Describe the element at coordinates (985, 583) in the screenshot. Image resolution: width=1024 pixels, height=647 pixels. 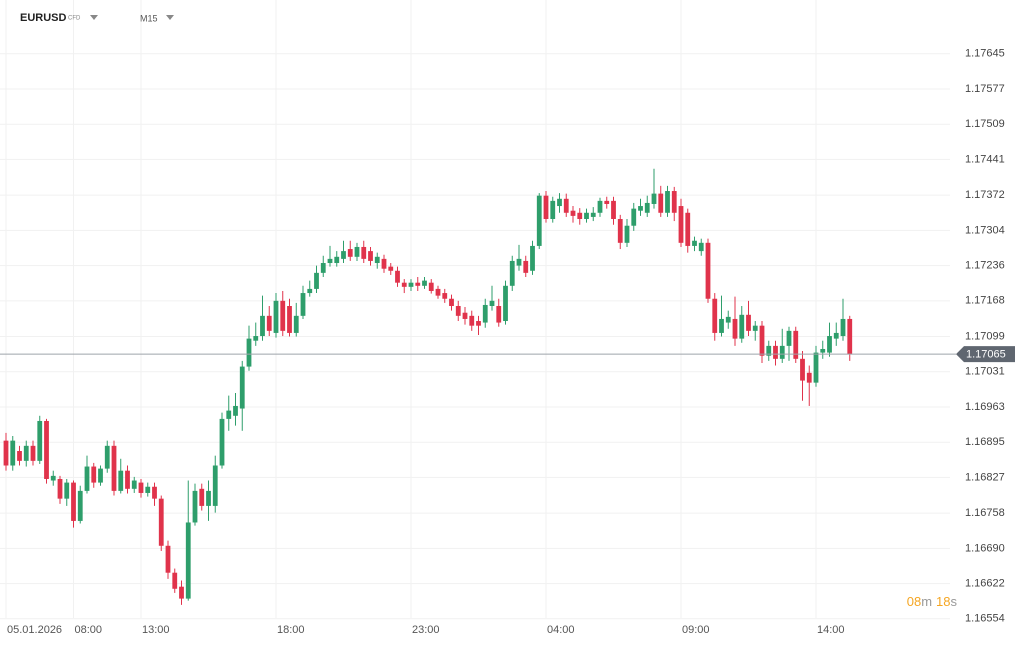
I see `y-tick-label: 1.16622` at that location.